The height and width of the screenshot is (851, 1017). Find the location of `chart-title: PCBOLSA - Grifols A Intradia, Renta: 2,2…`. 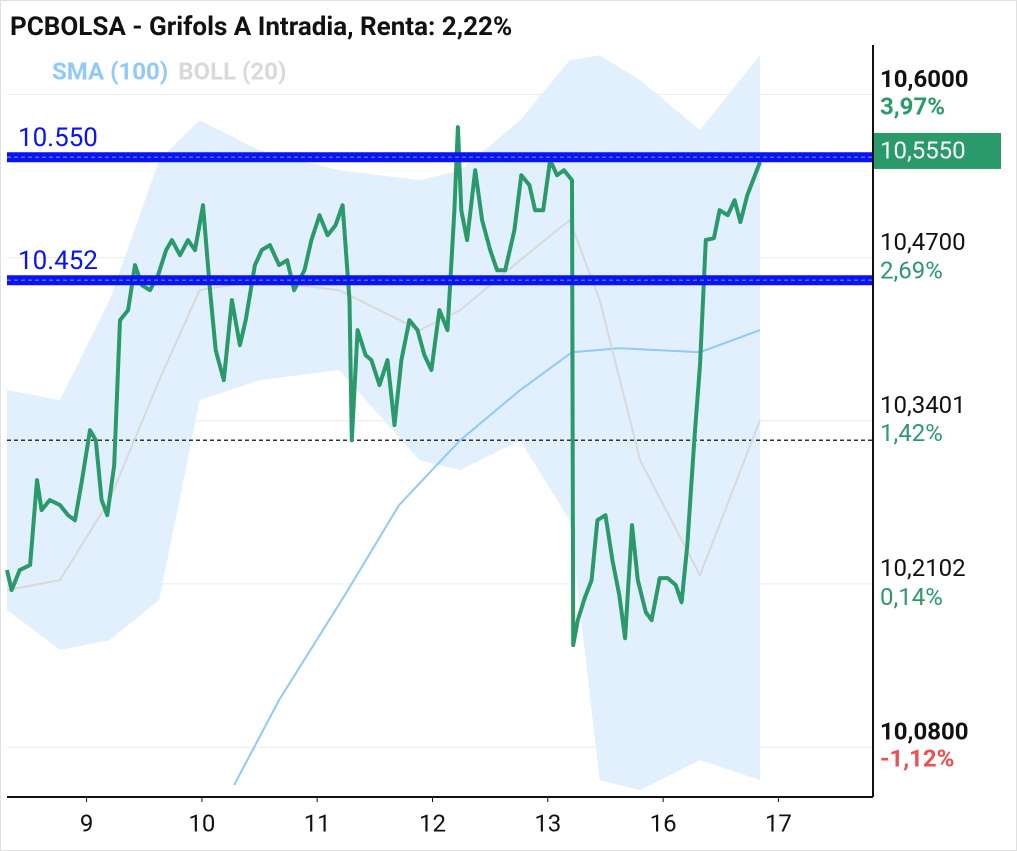

chart-title: PCBOLSA - Grifols A Intradia, Renta: 2,2… is located at coordinates (261, 27).